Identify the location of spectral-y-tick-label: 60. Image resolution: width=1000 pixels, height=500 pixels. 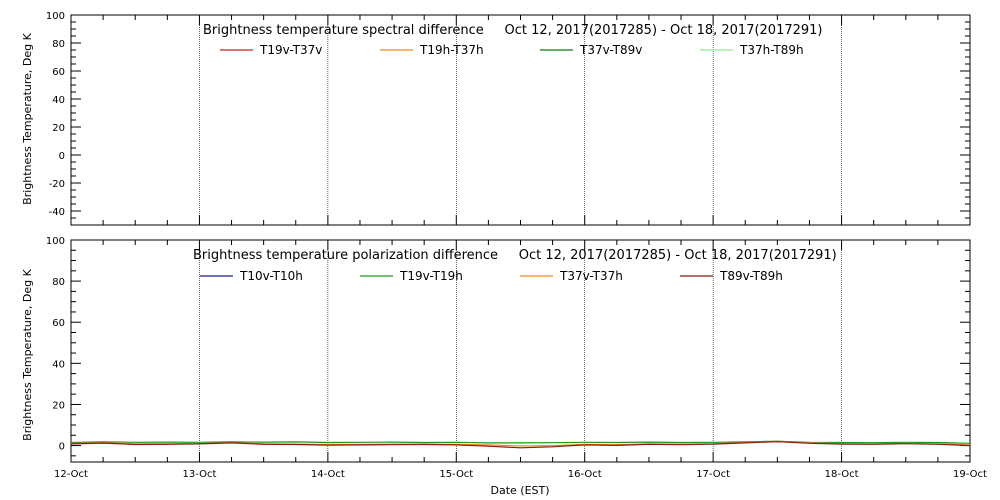
(58, 72).